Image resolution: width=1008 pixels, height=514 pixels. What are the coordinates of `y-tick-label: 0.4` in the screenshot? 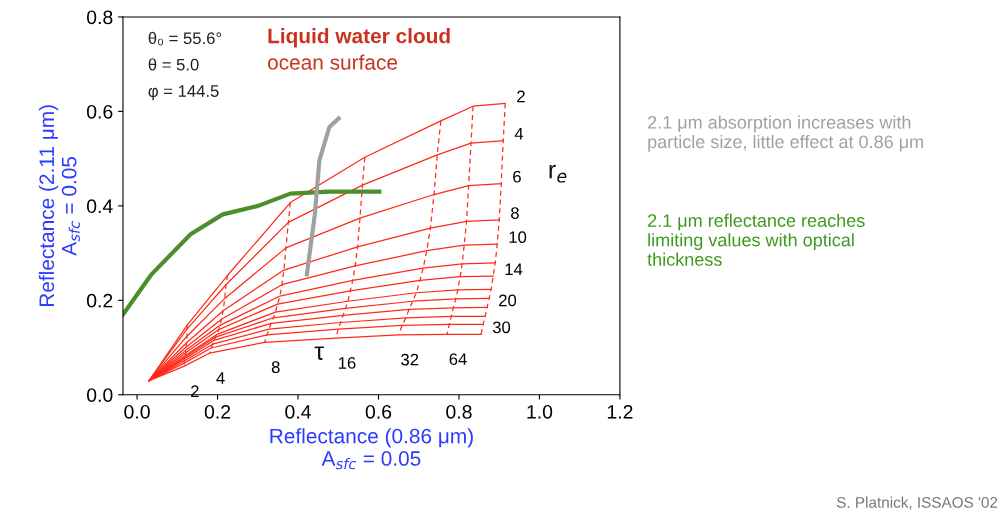 It's located at (99, 206).